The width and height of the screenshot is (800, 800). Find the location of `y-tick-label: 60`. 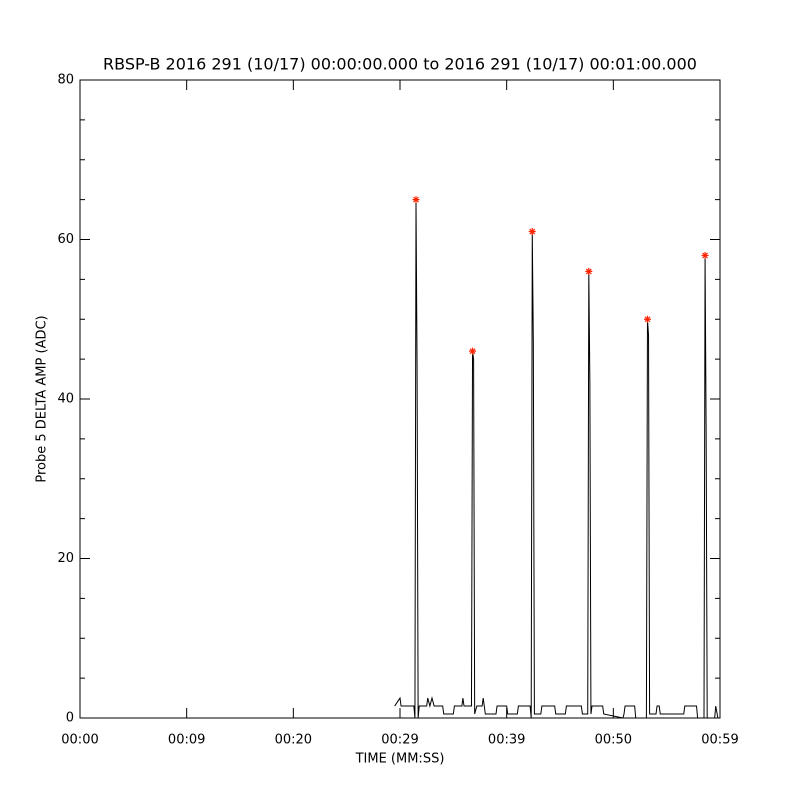

y-tick-label: 60 is located at coordinates (65, 239).